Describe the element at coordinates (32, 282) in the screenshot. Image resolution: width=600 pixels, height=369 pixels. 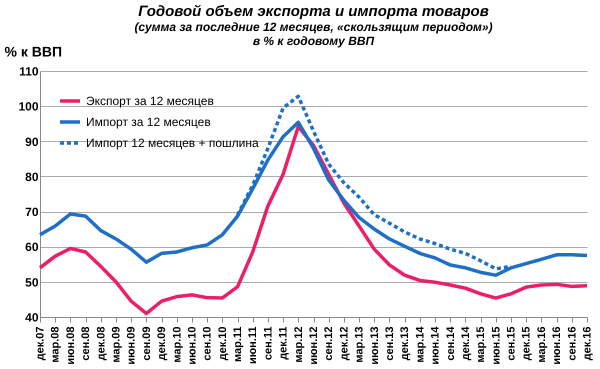
I see `y-tick-label: 50` at that location.